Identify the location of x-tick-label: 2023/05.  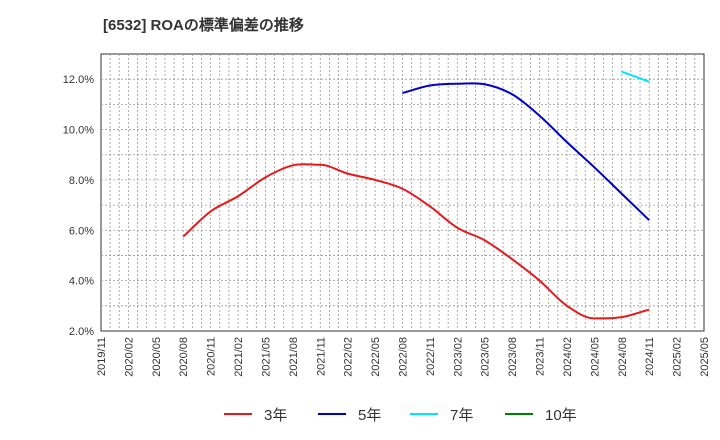
(486, 357).